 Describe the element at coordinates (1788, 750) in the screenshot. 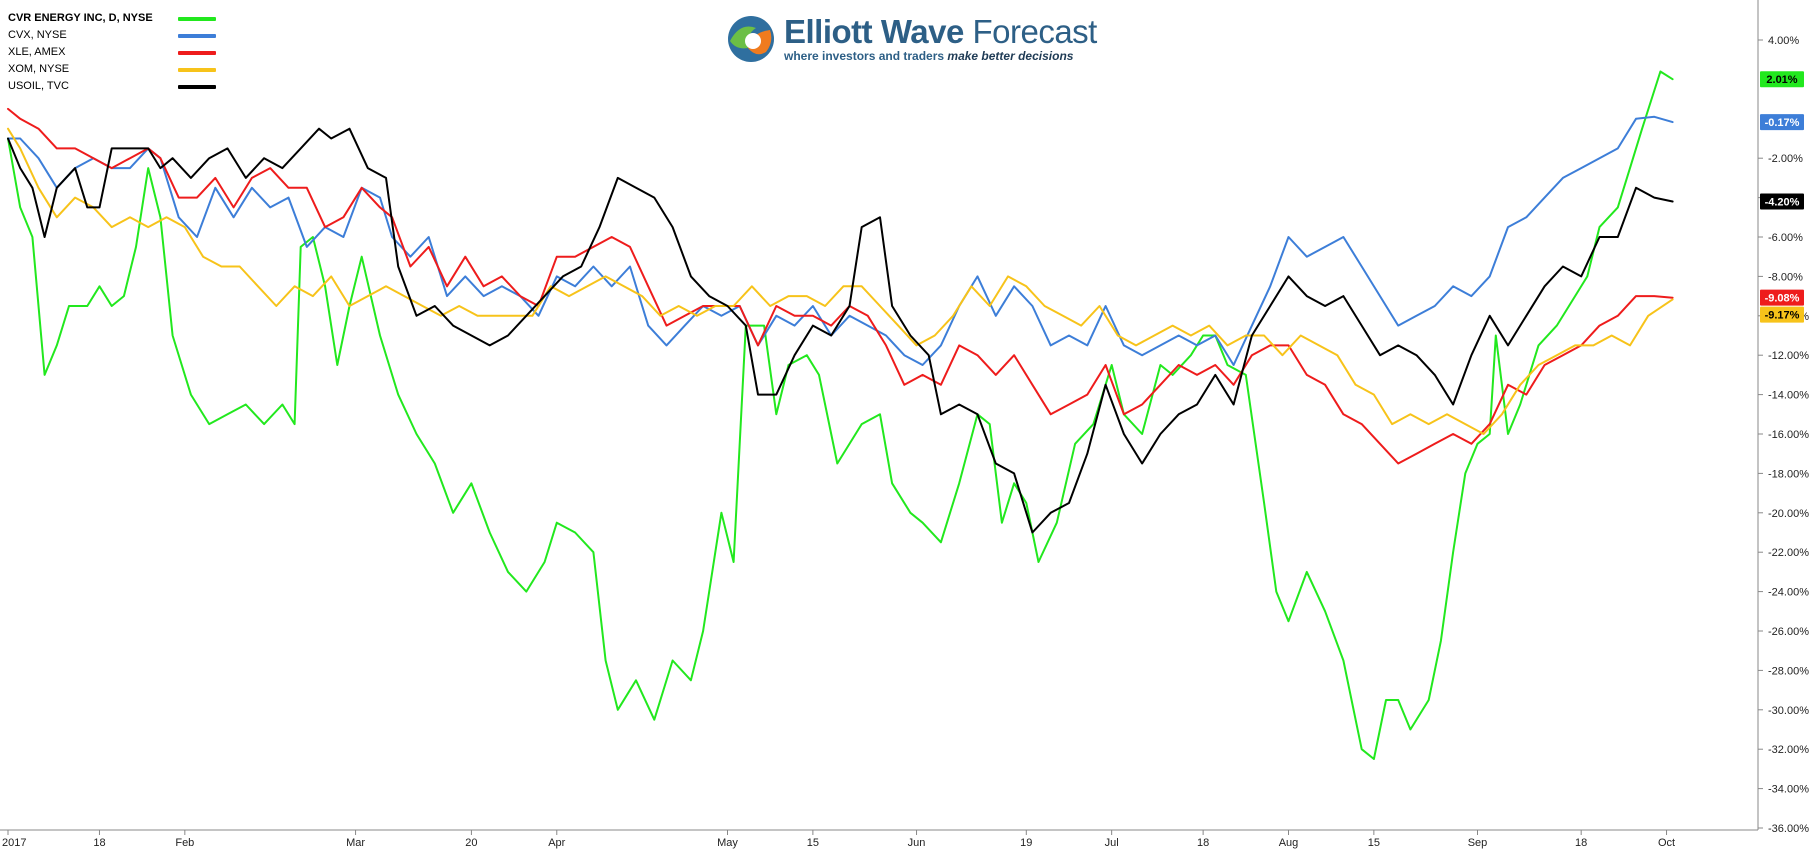

I see `y-tick-label: -32.00%` at that location.